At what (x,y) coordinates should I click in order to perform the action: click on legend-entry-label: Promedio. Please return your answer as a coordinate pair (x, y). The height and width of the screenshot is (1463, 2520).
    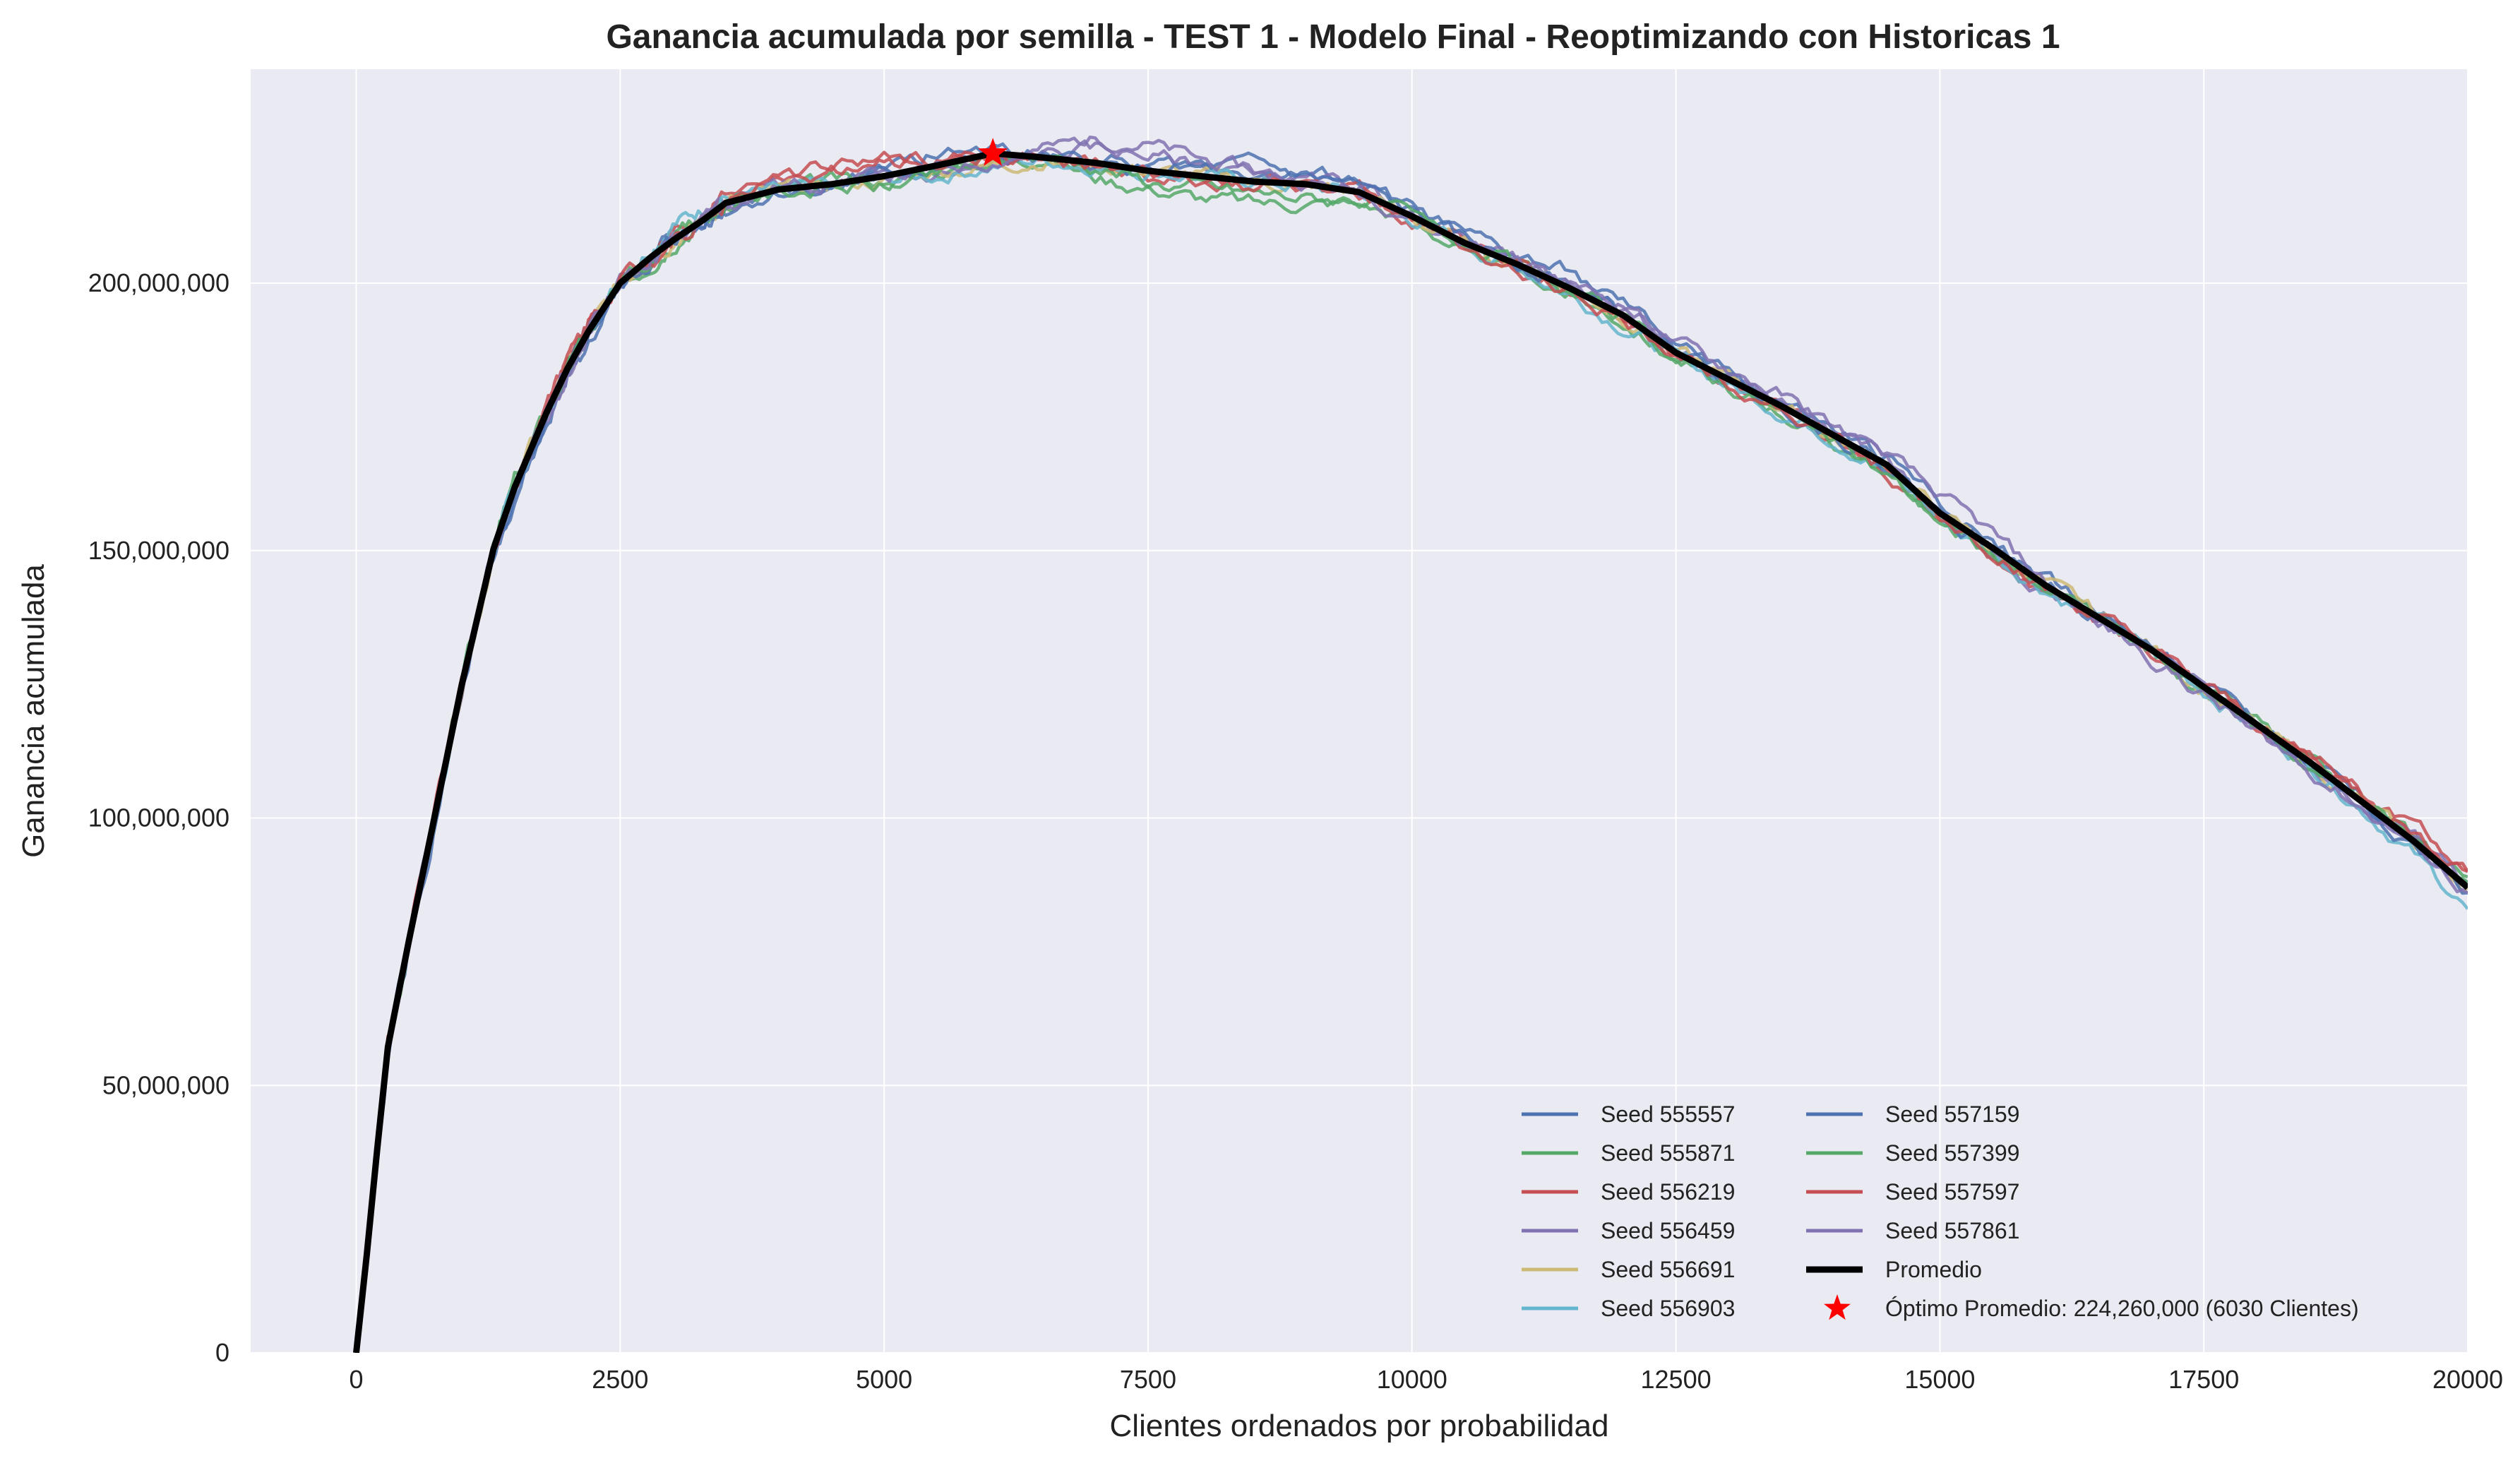
    Looking at the image, I should click on (1934, 1269).